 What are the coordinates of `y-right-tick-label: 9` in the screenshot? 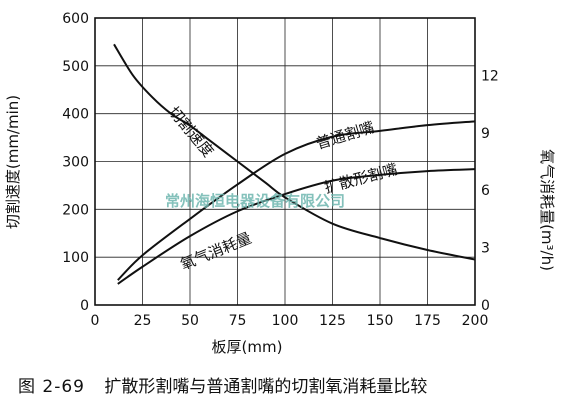 It's located at (485, 134).